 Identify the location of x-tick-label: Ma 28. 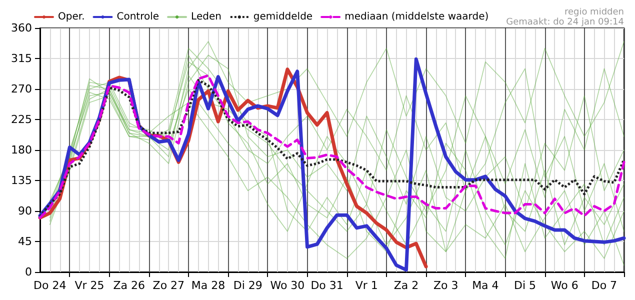
(208, 285).